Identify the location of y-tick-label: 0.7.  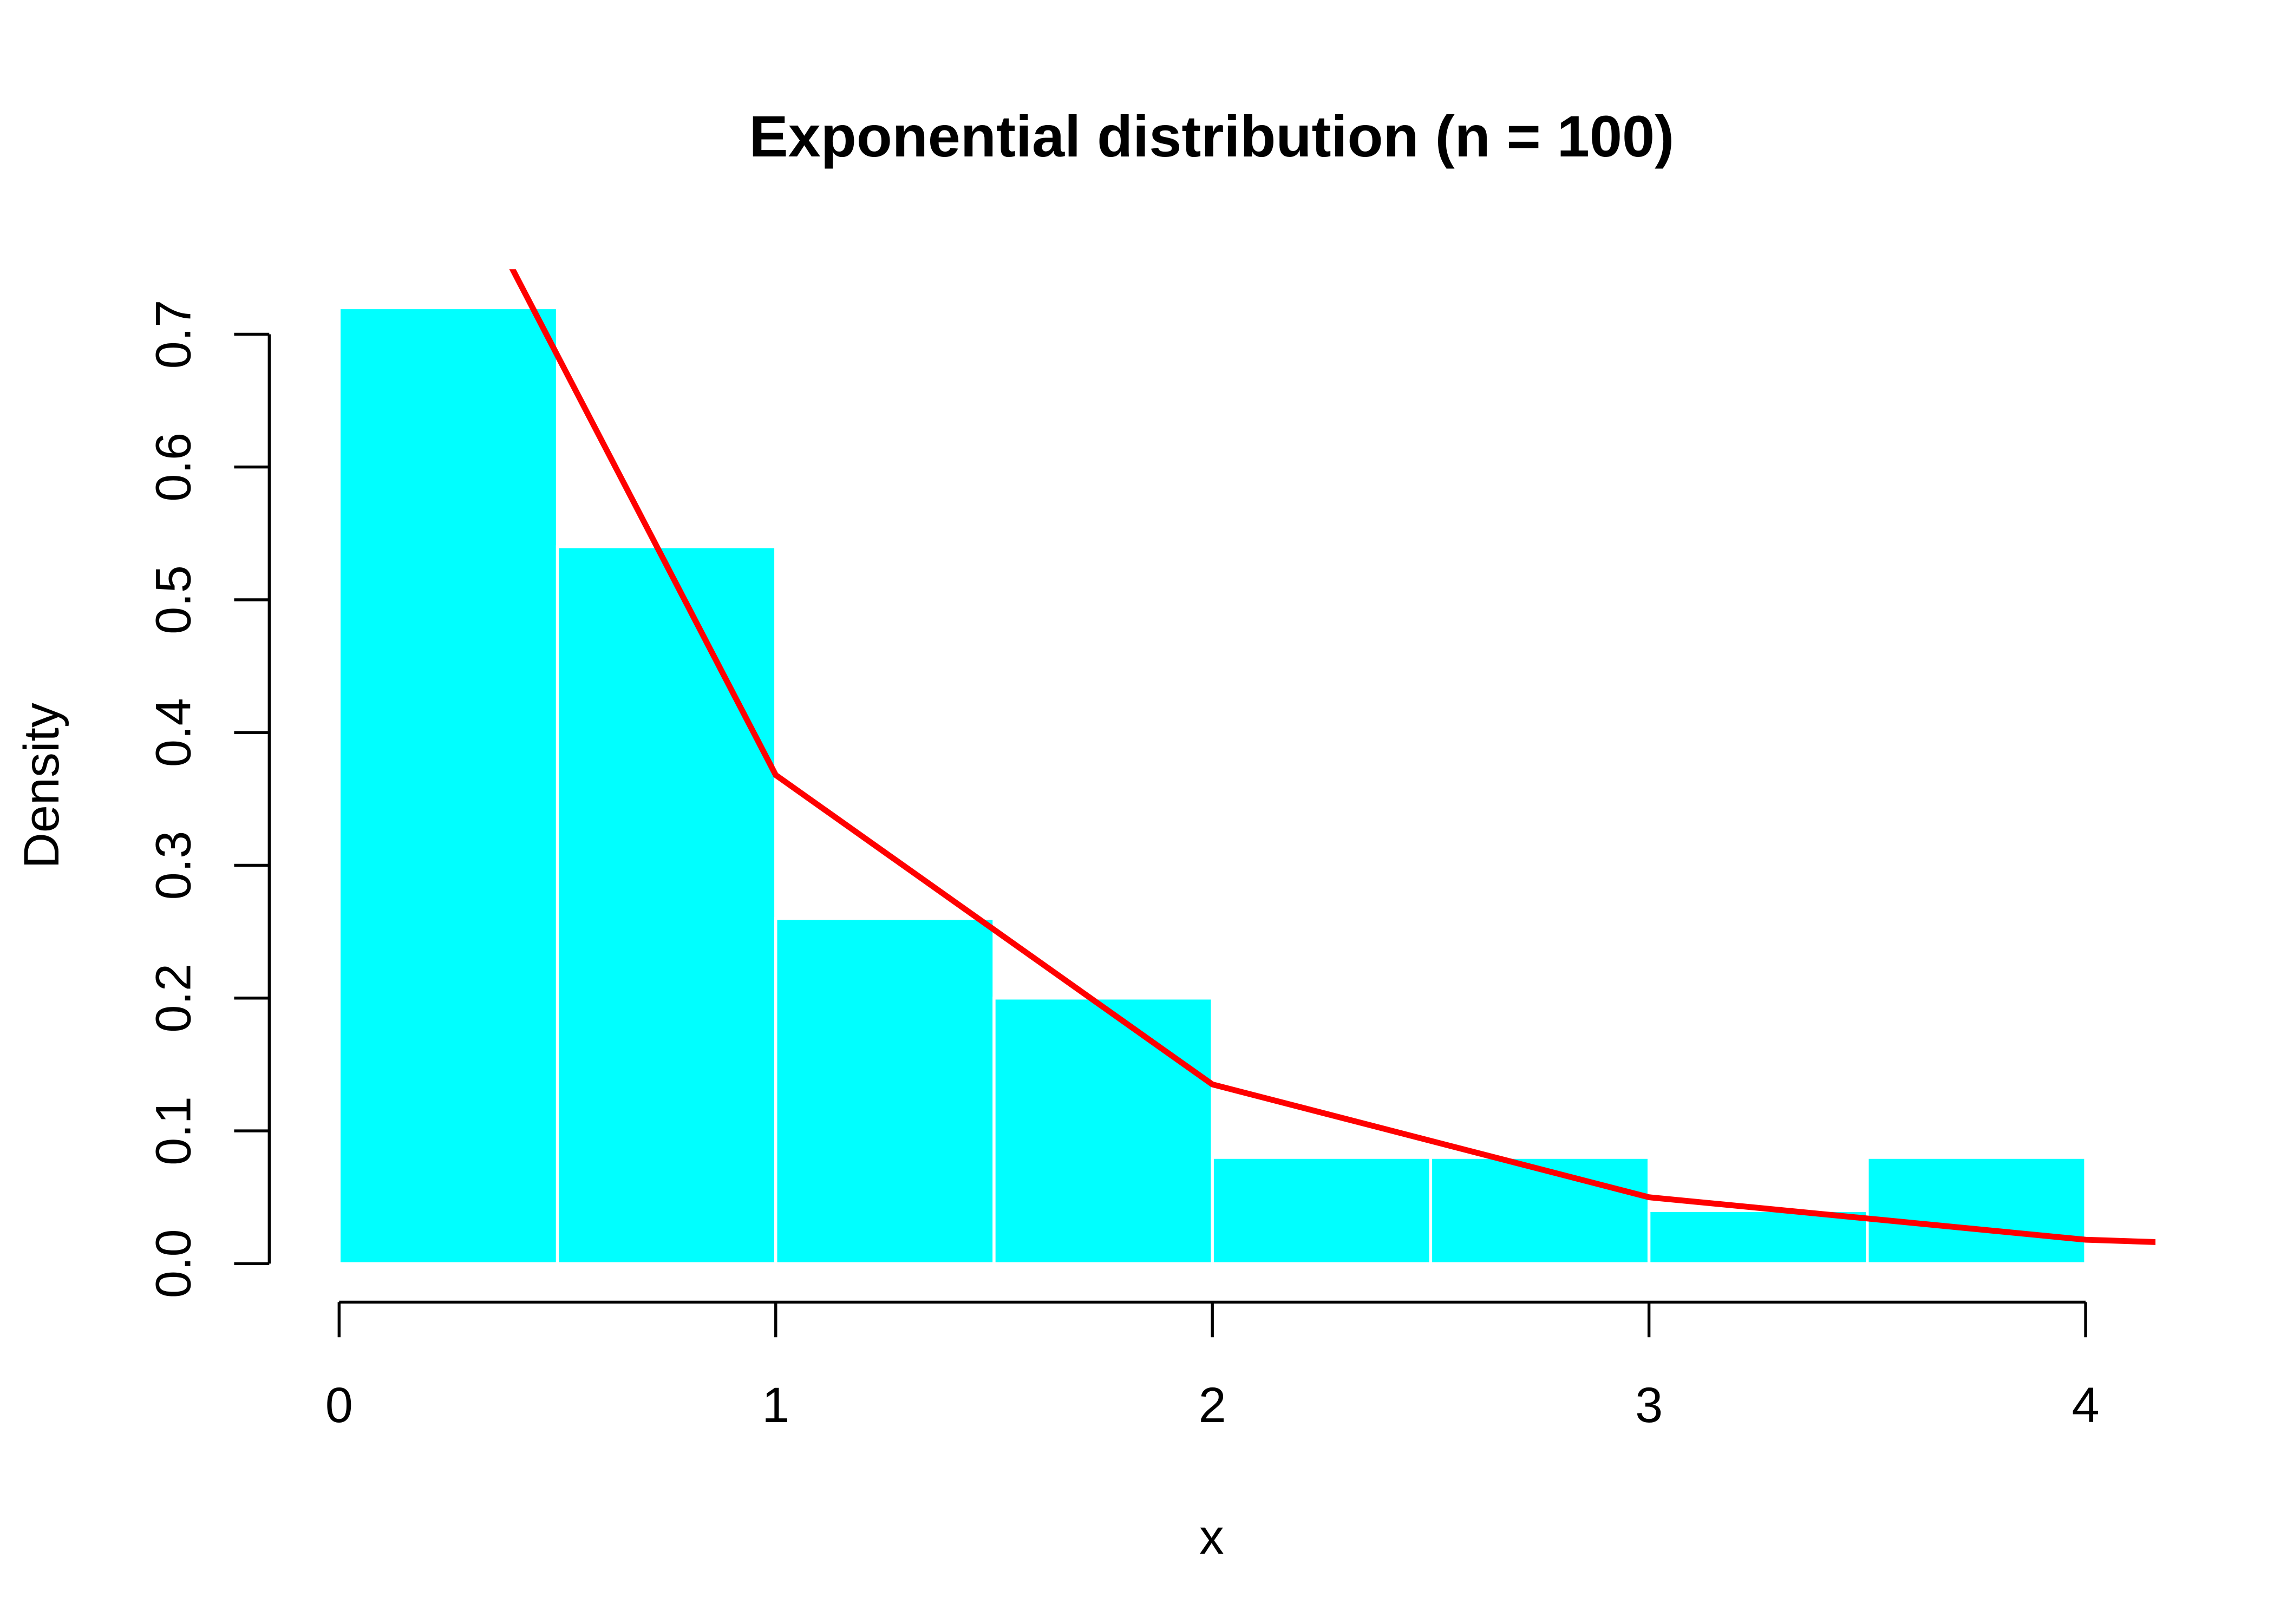
(174, 334).